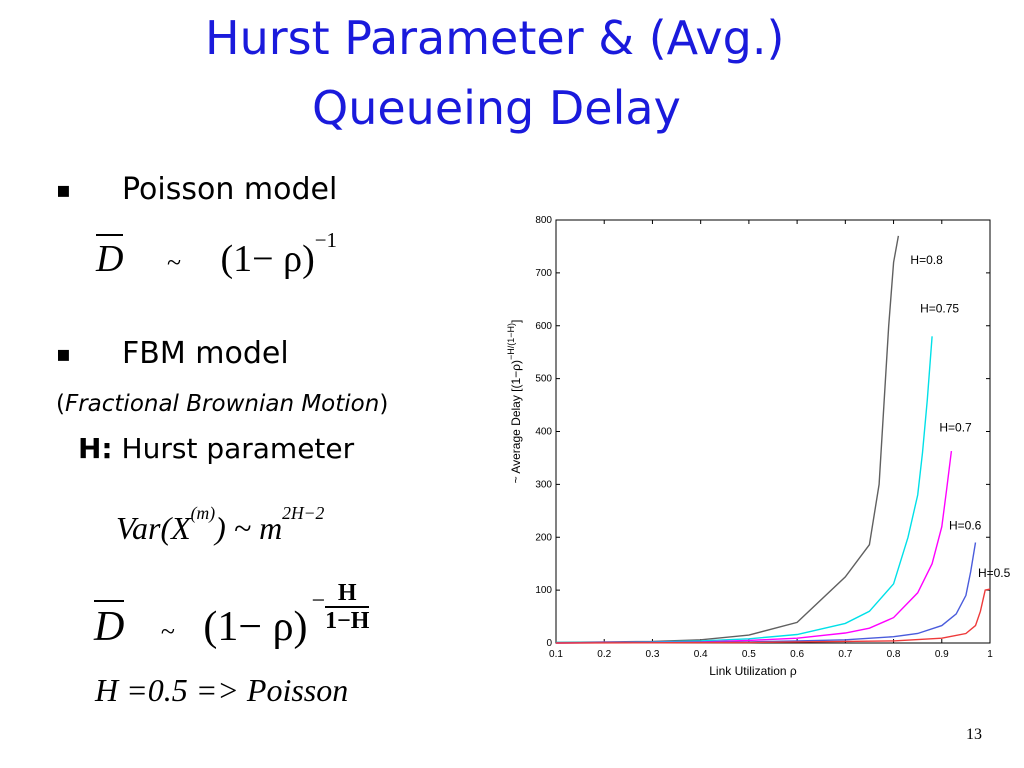  I want to click on page-number: 13, so click(974, 734).